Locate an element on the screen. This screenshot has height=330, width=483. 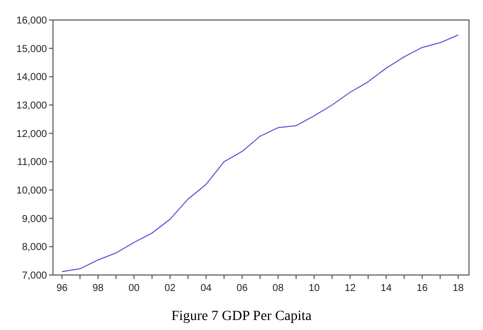
x-tick-label: 18 is located at coordinates (458, 288).